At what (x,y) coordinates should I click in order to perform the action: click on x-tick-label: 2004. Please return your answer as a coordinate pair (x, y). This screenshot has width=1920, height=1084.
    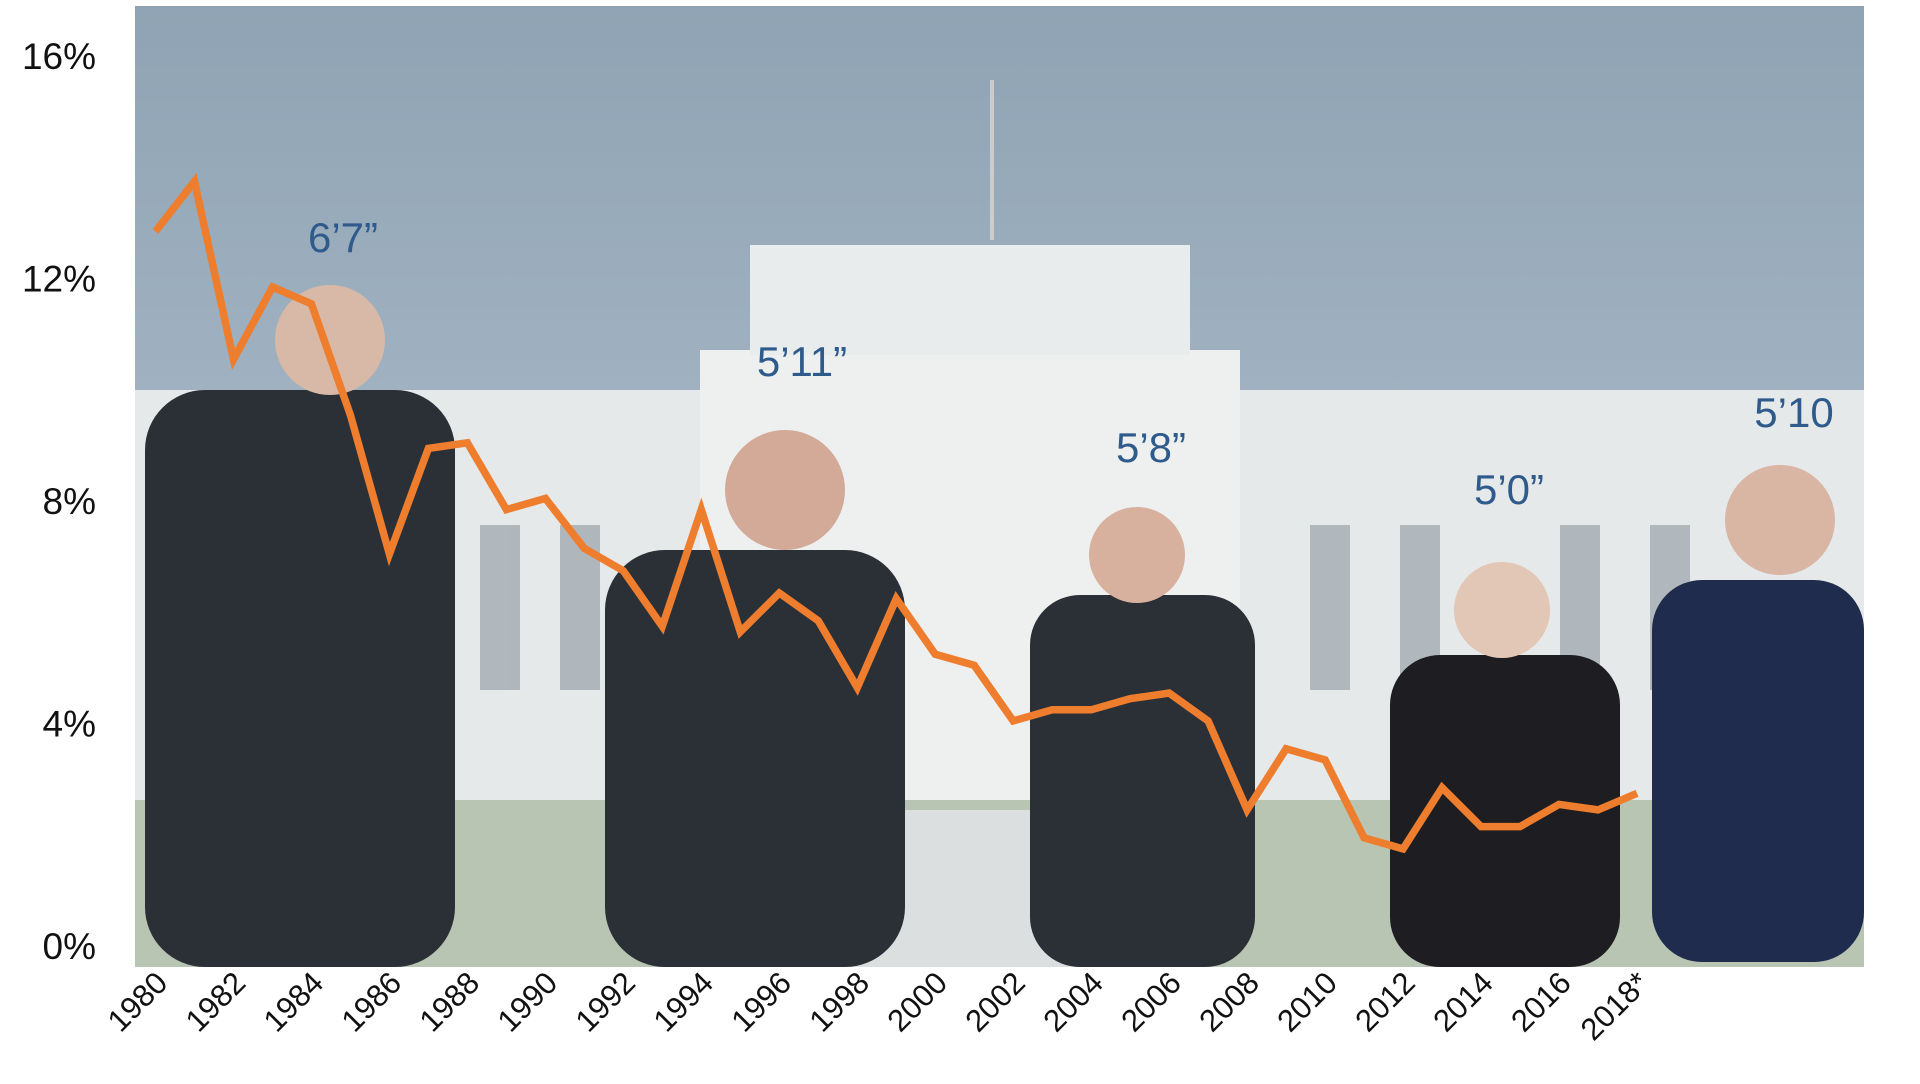
    Looking at the image, I should click on (1073, 1002).